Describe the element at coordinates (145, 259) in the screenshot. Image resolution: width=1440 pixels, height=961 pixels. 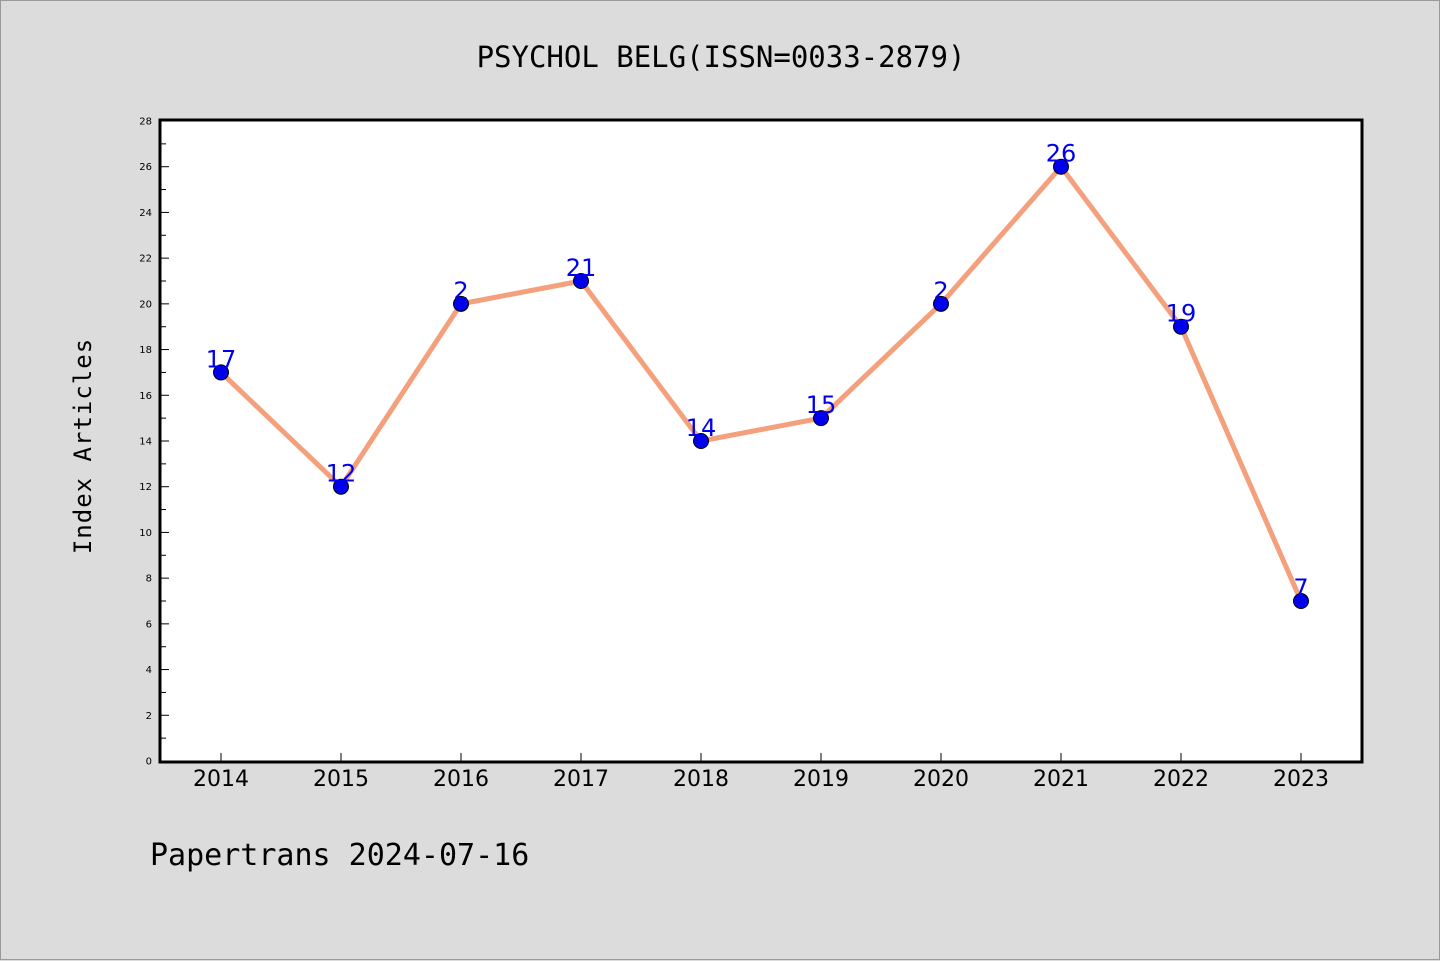
I see `y-tick-label: 22` at that location.